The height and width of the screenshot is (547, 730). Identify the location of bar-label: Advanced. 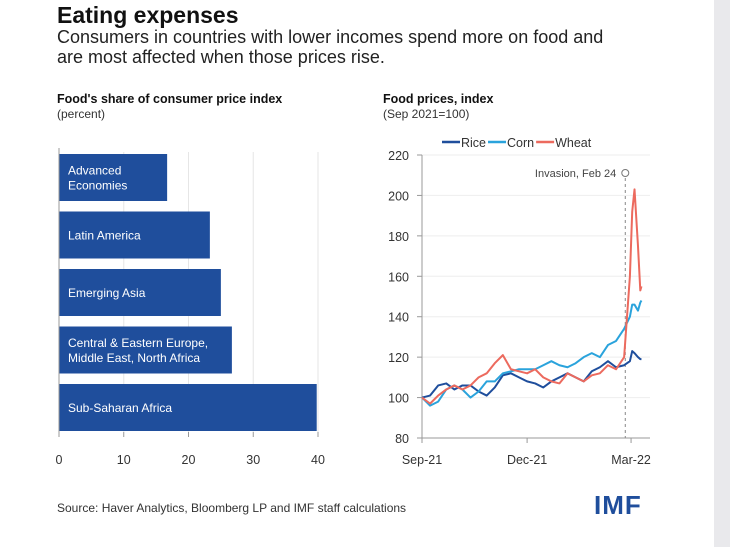
(94, 171).